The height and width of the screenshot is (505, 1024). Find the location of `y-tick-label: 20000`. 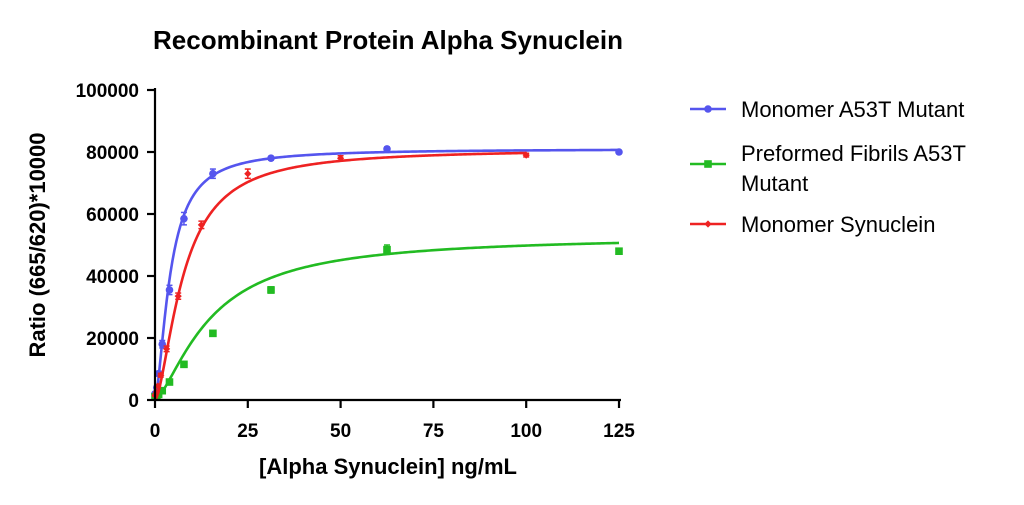

y-tick-label: 20000 is located at coordinates (112, 339).